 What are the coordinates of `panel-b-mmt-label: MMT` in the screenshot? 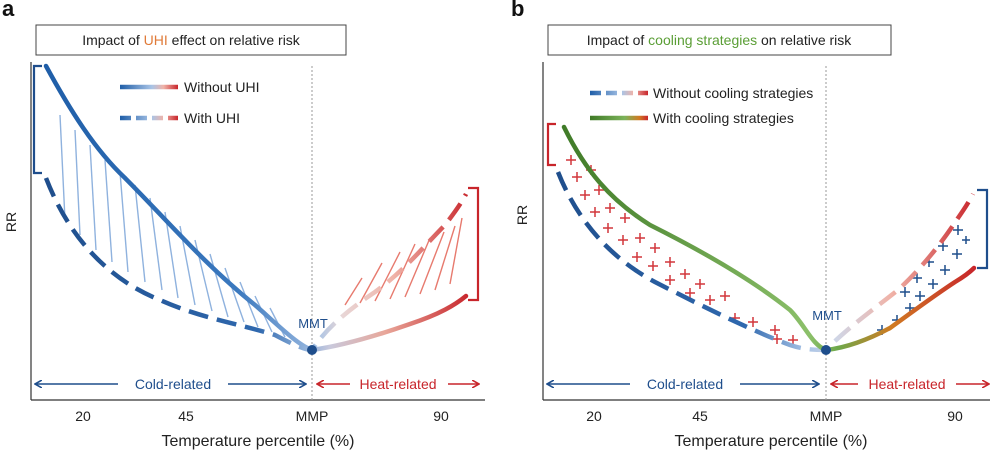 It's located at (827, 315).